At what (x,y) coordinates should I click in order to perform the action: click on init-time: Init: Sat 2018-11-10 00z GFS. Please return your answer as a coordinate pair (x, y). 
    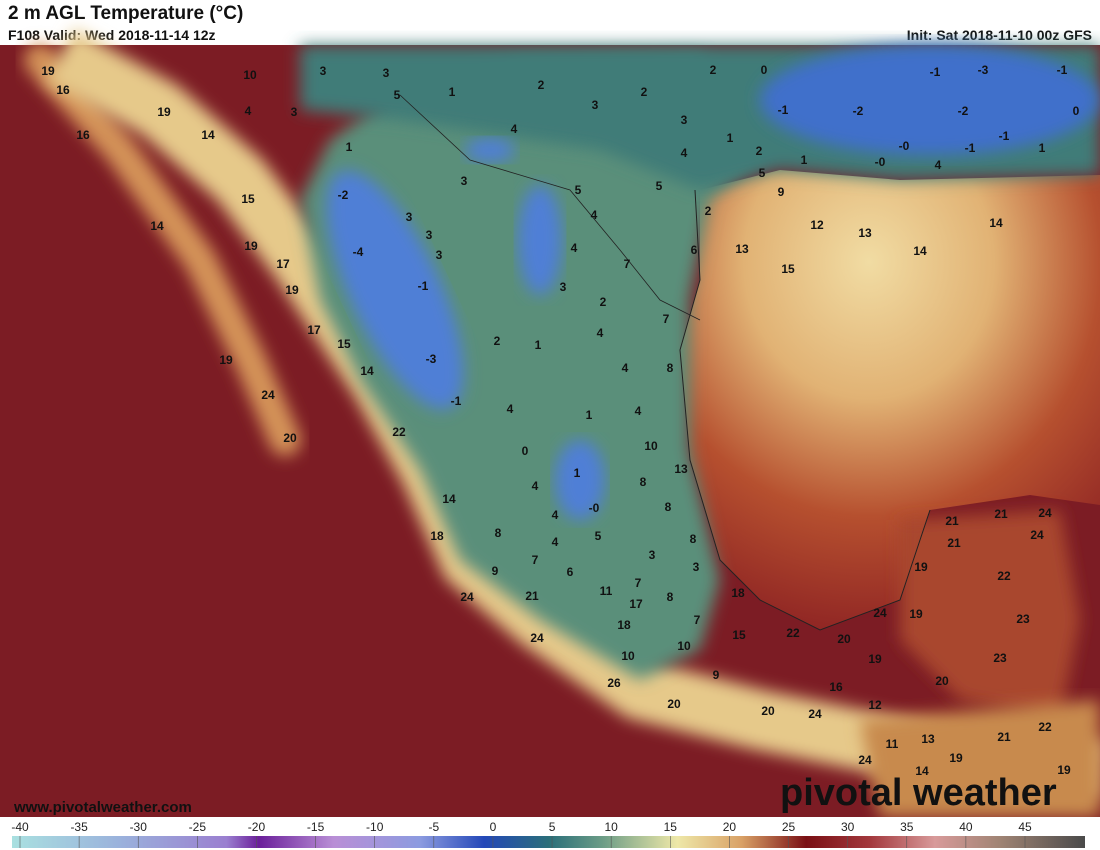
    Looking at the image, I should click on (999, 35).